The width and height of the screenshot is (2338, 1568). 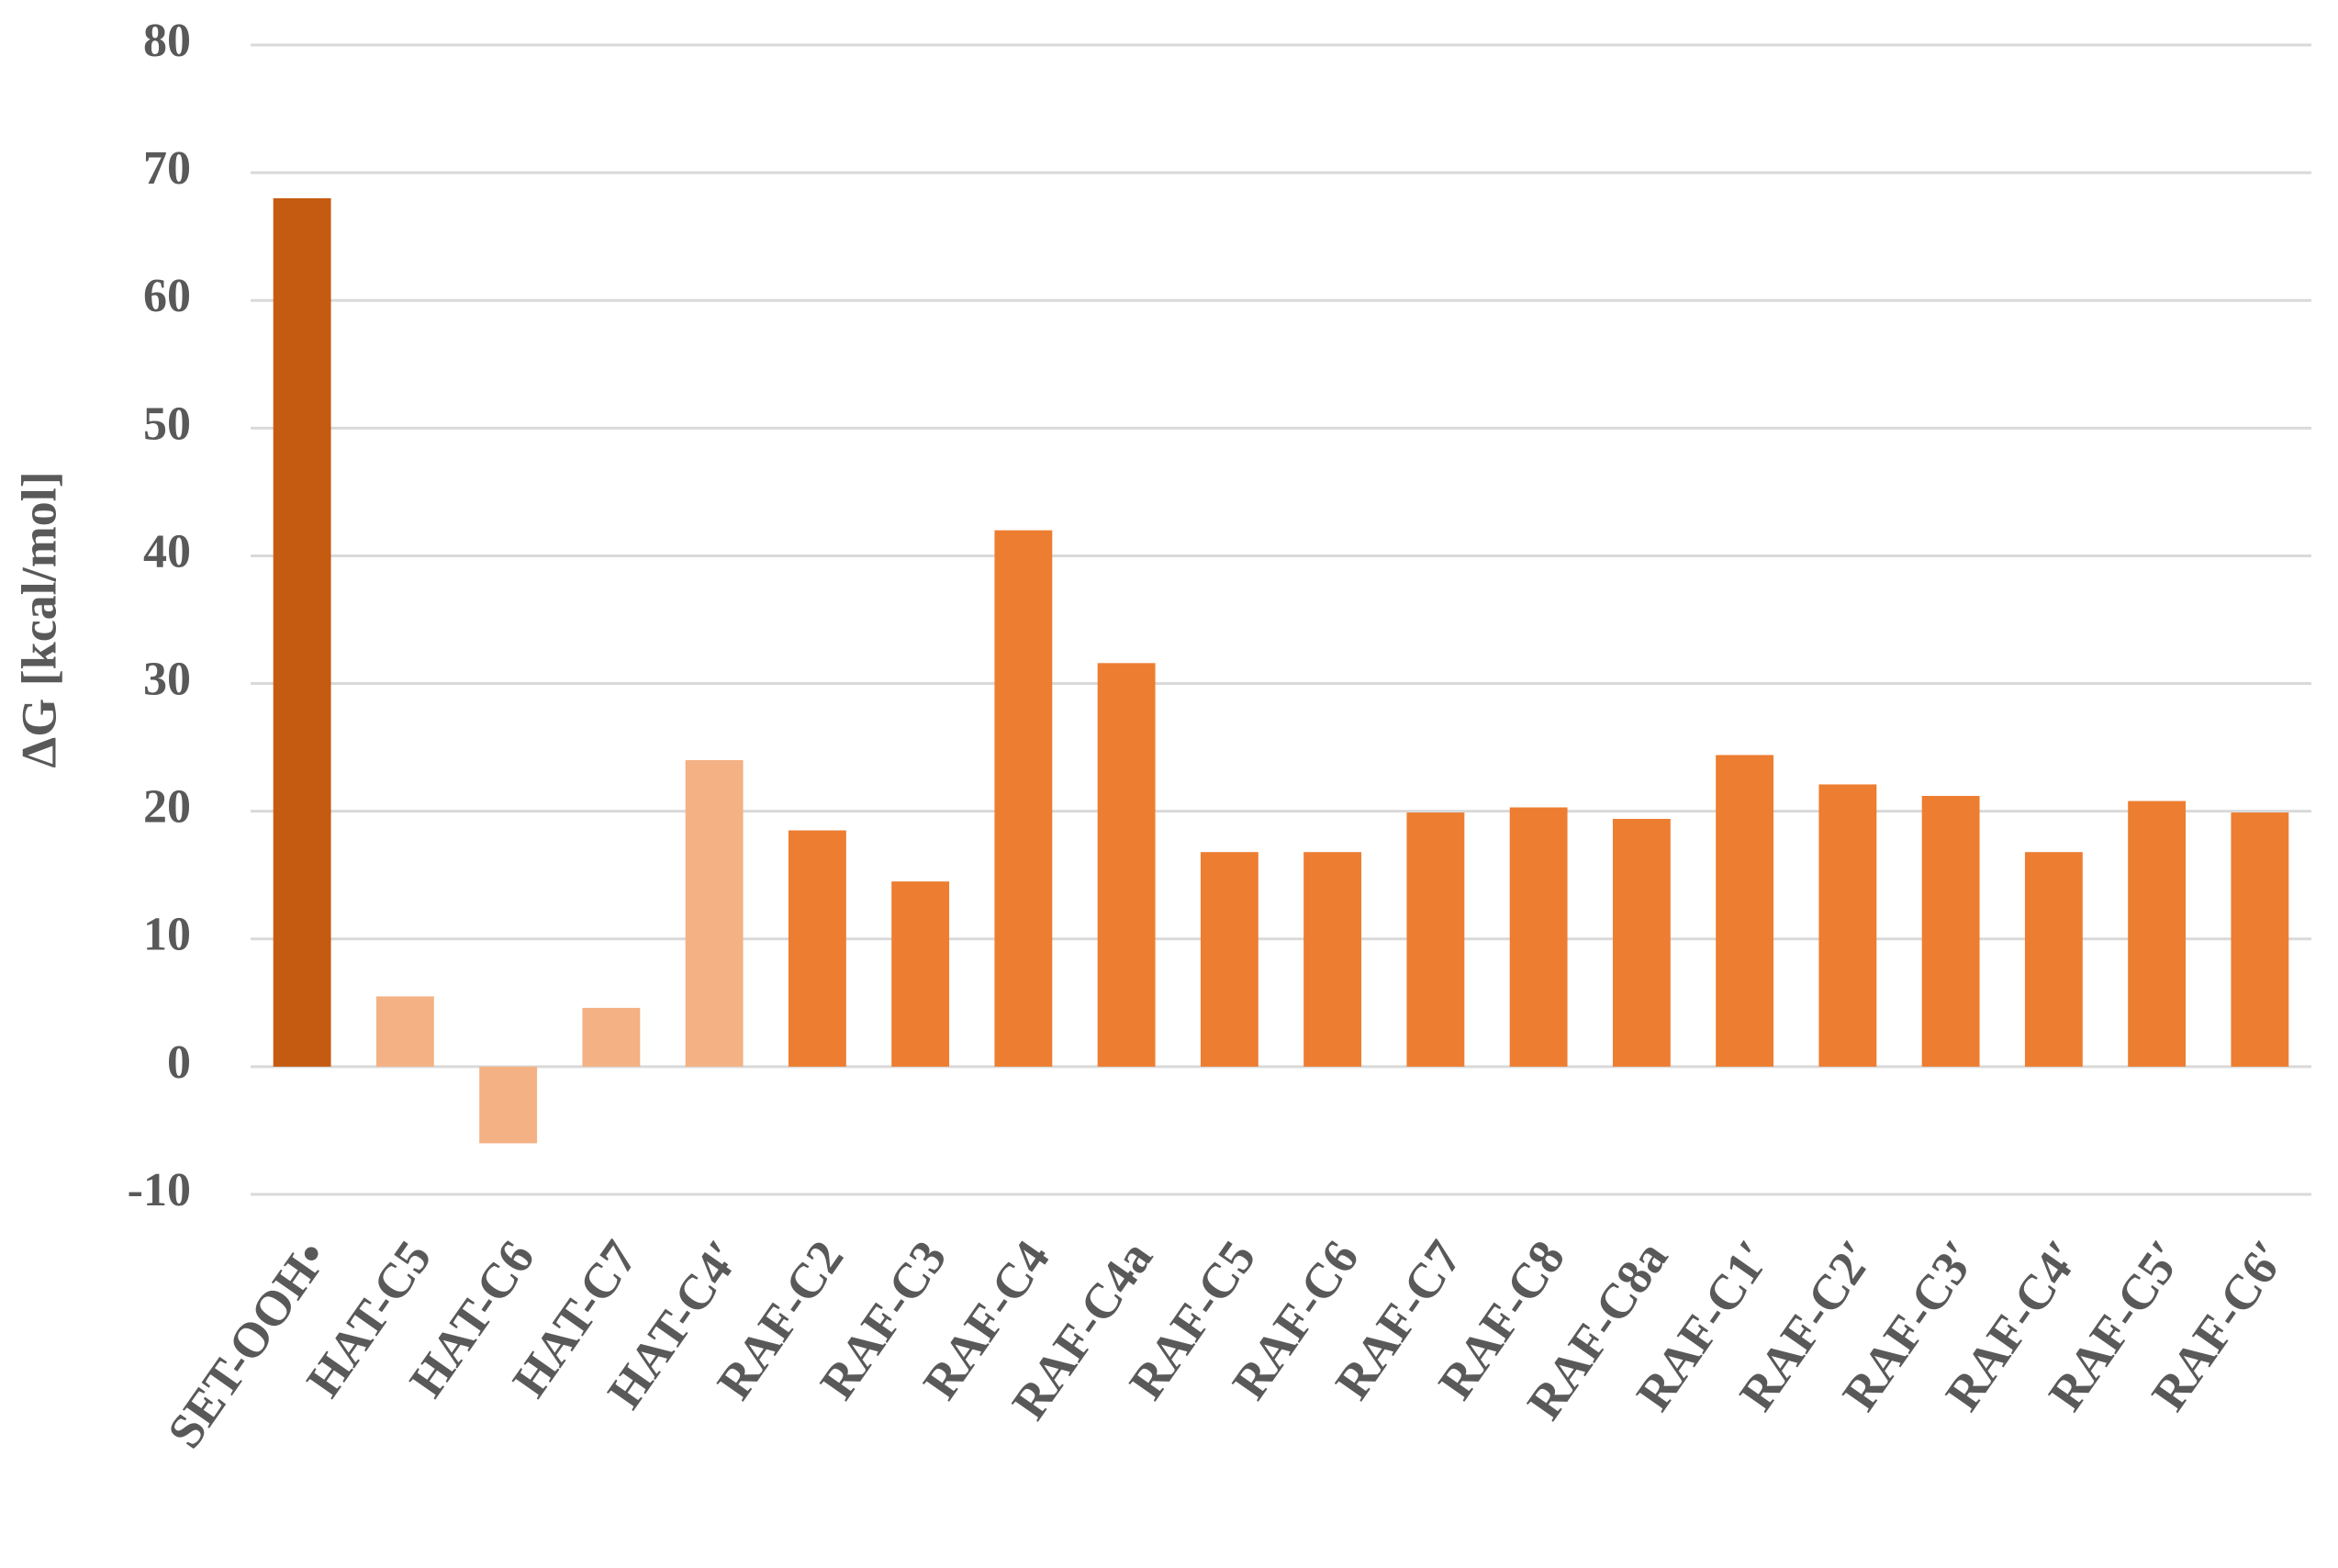 I want to click on y-tick-label: 70, so click(x=167, y=168).